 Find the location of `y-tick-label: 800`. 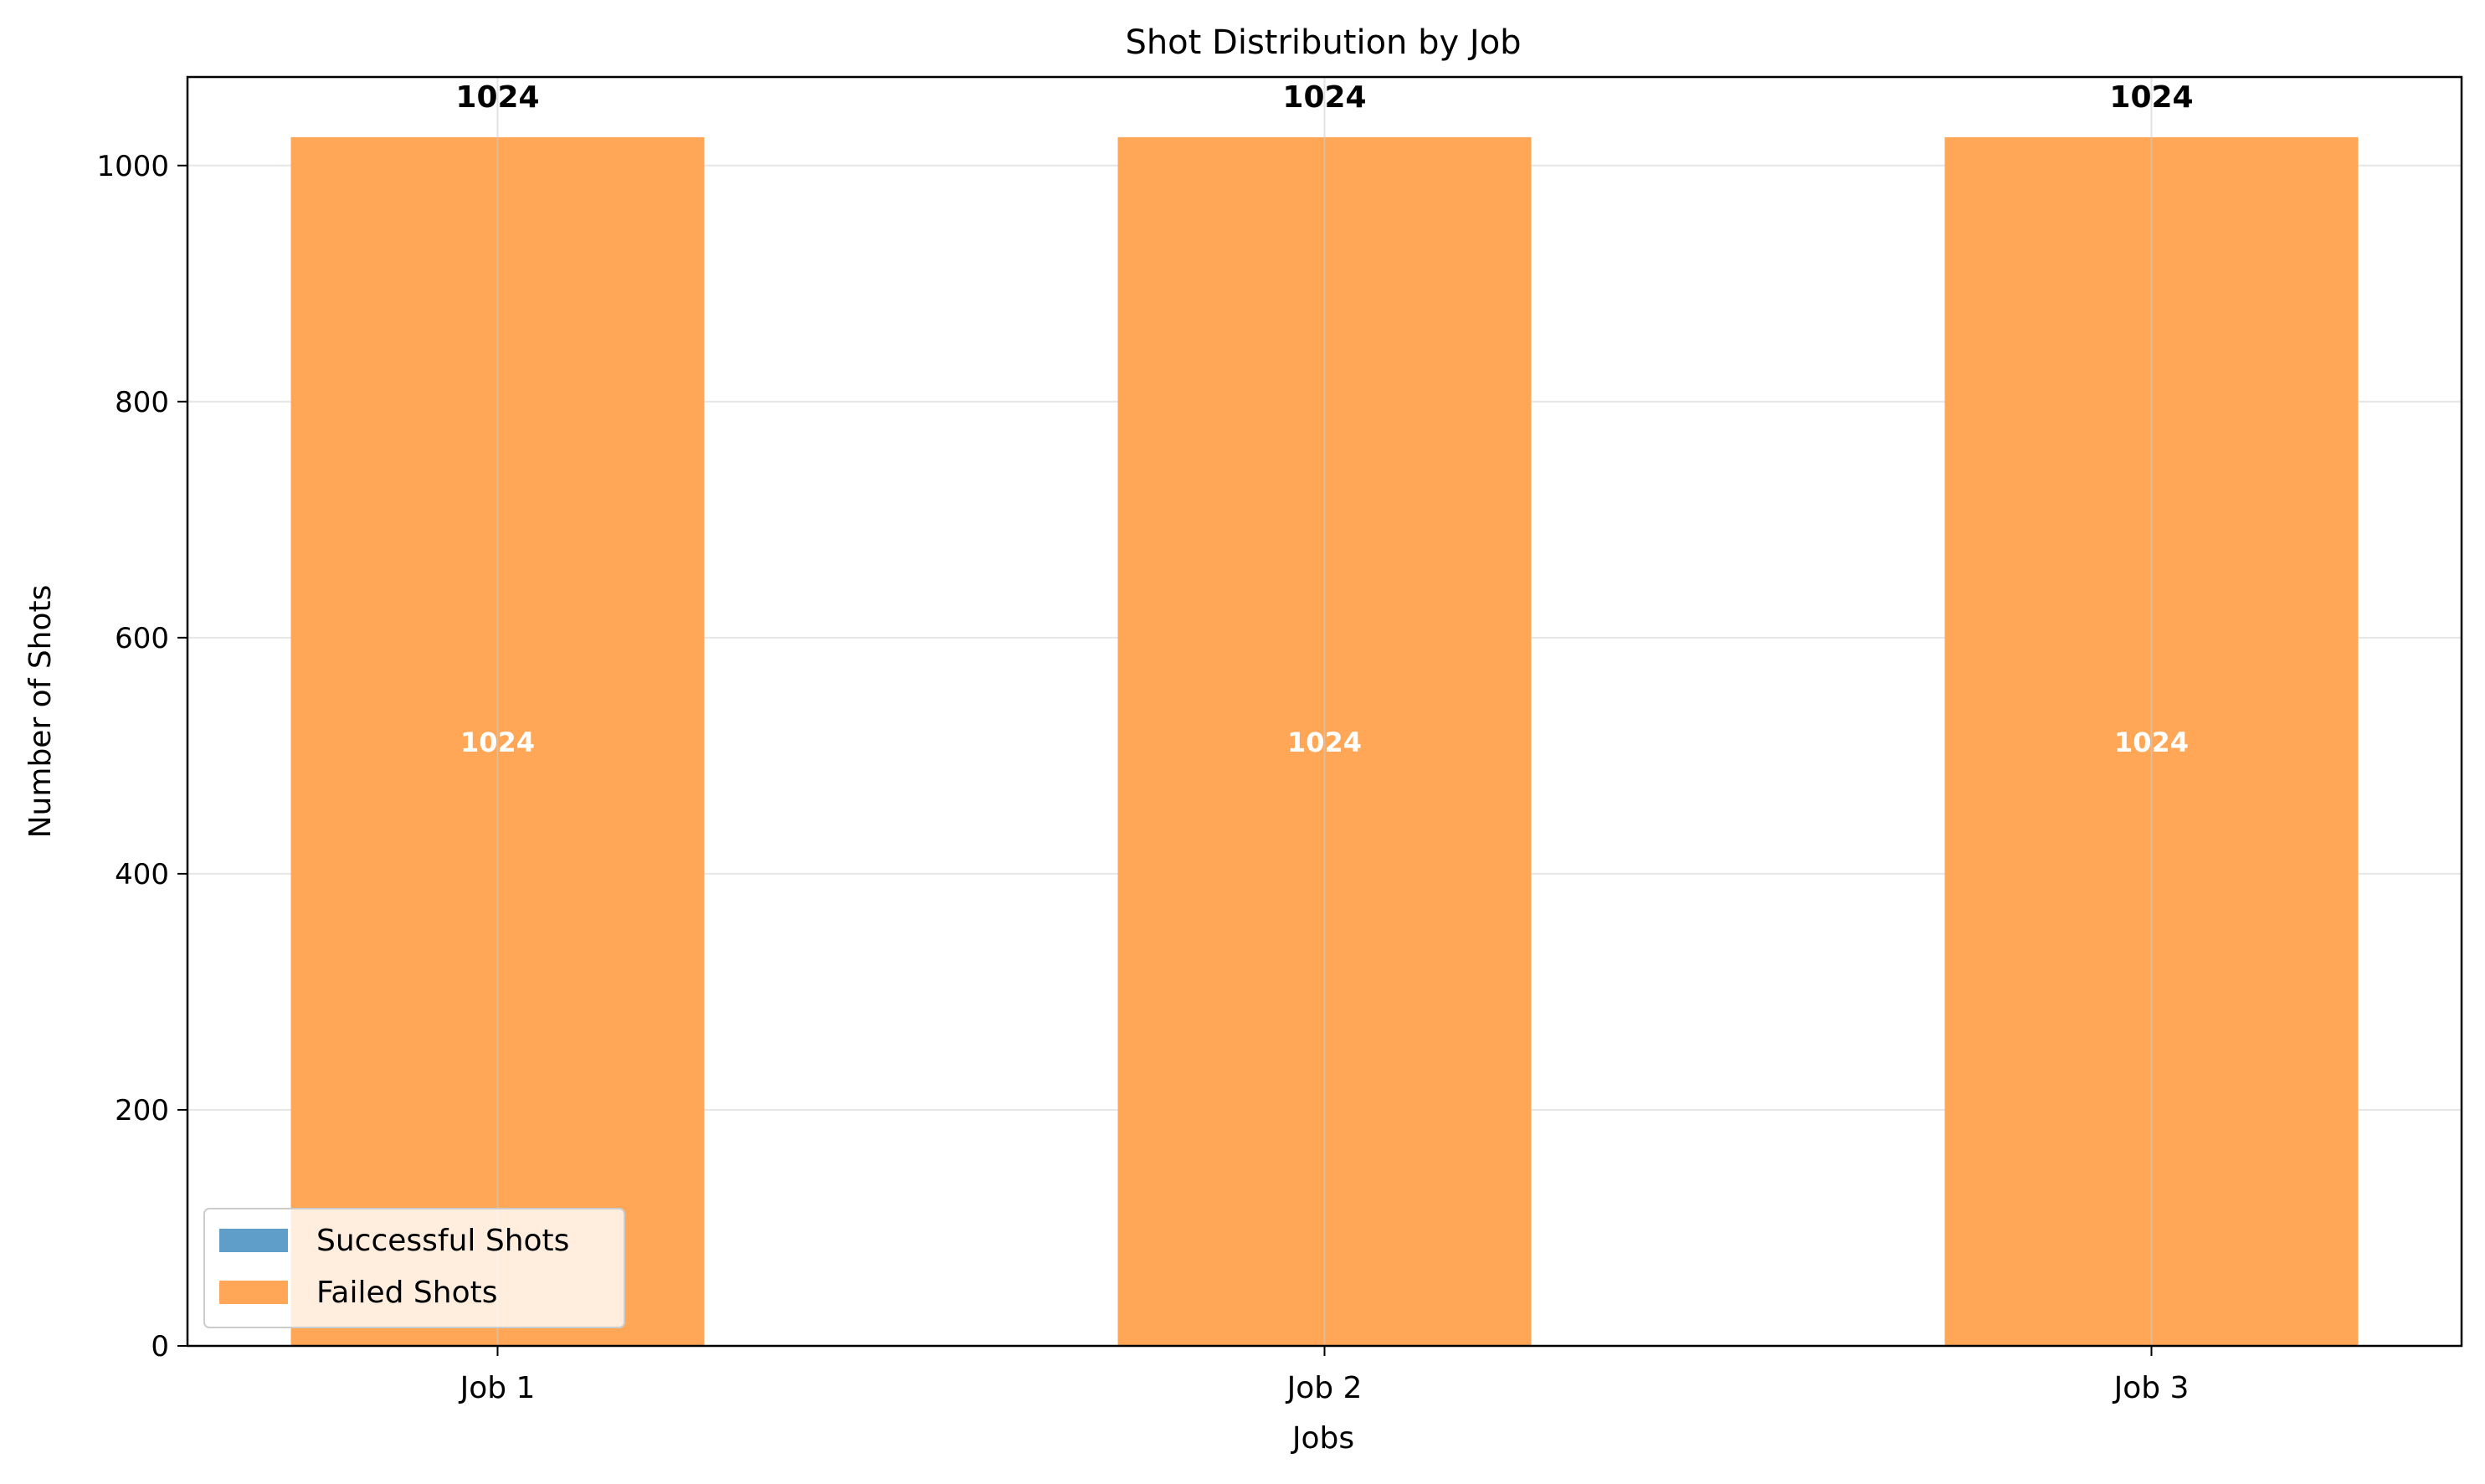

y-tick-label: 800 is located at coordinates (142, 403).